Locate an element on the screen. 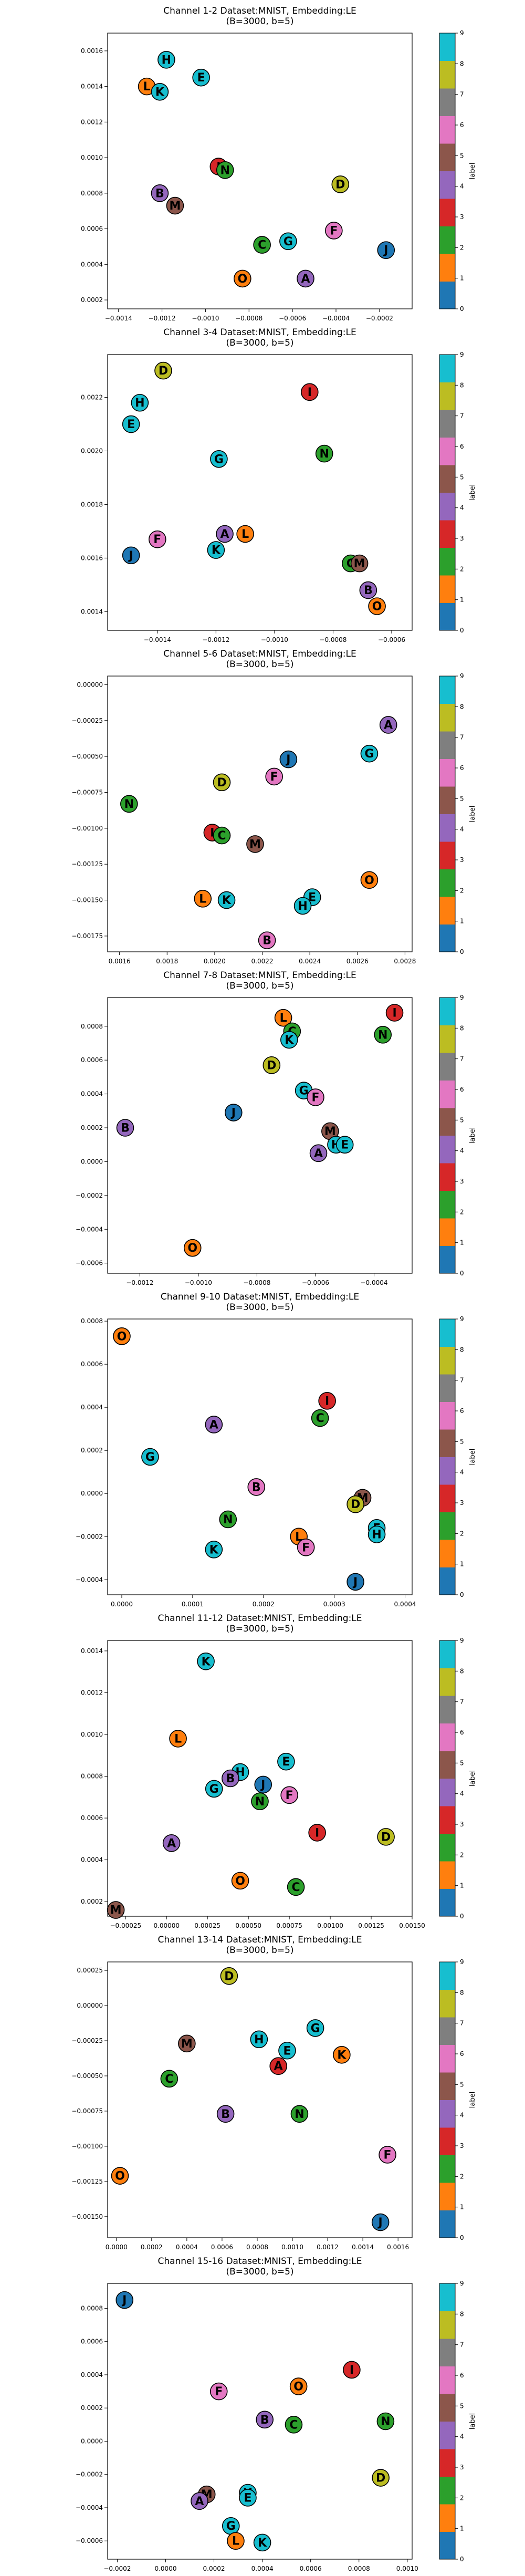 The width and height of the screenshot is (525, 2576). data-point: K is located at coordinates (160, 91).